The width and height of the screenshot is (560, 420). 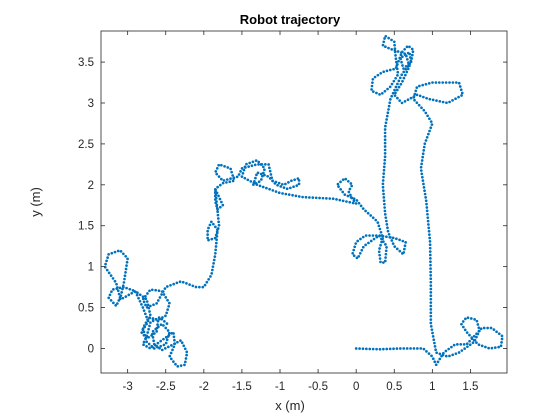 What do you see at coordinates (86, 227) in the screenshot?
I see `y-tick-label: 1.5` at bounding box center [86, 227].